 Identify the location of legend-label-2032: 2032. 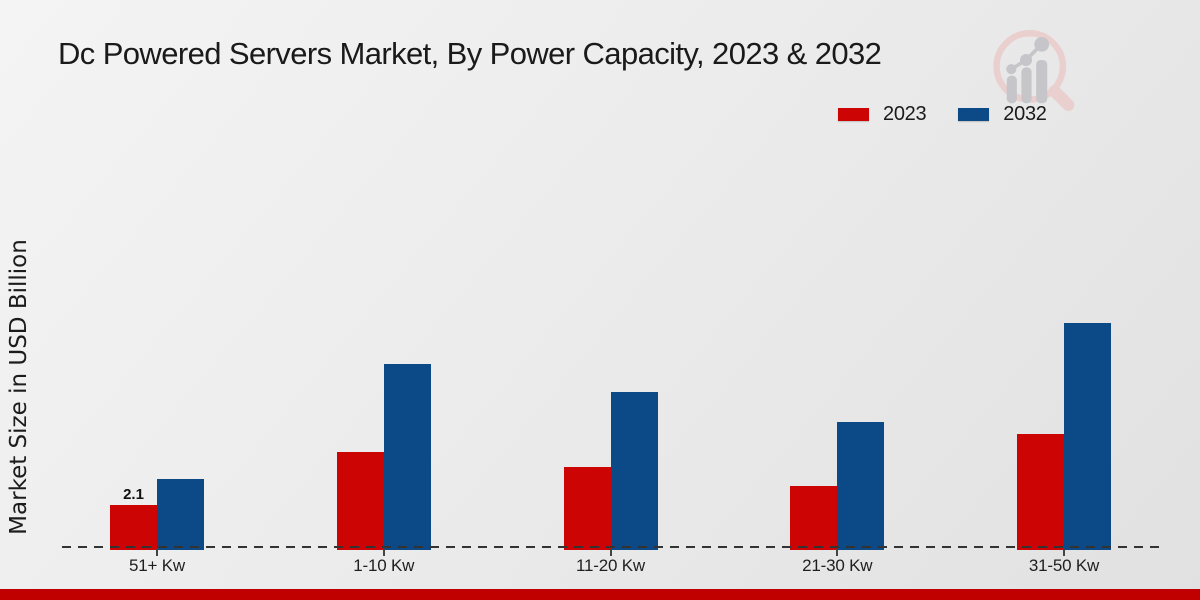
(1025, 114).